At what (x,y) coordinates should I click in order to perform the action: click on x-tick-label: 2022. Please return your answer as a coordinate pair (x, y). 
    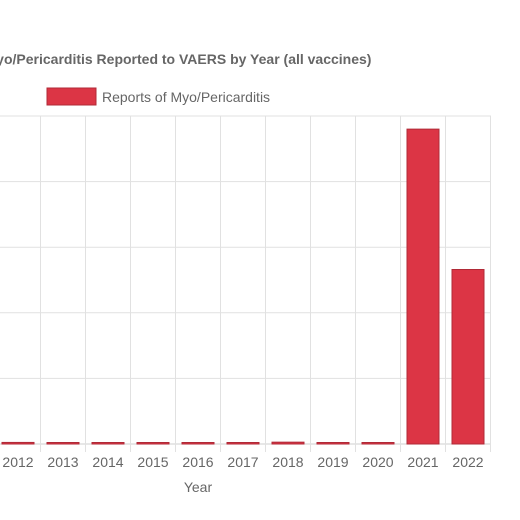
    Looking at the image, I should click on (467, 462).